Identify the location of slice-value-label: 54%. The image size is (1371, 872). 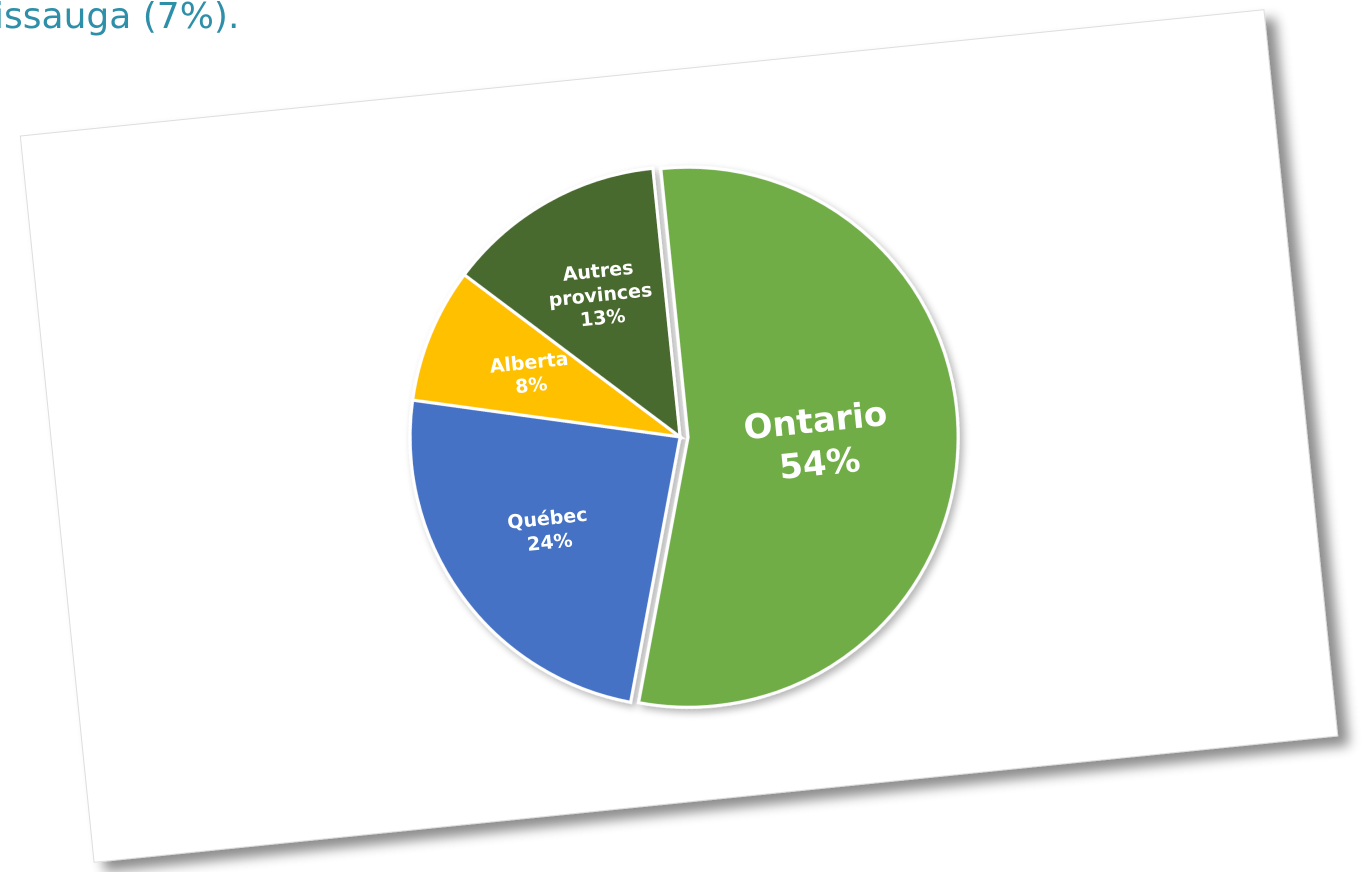
(820, 463).